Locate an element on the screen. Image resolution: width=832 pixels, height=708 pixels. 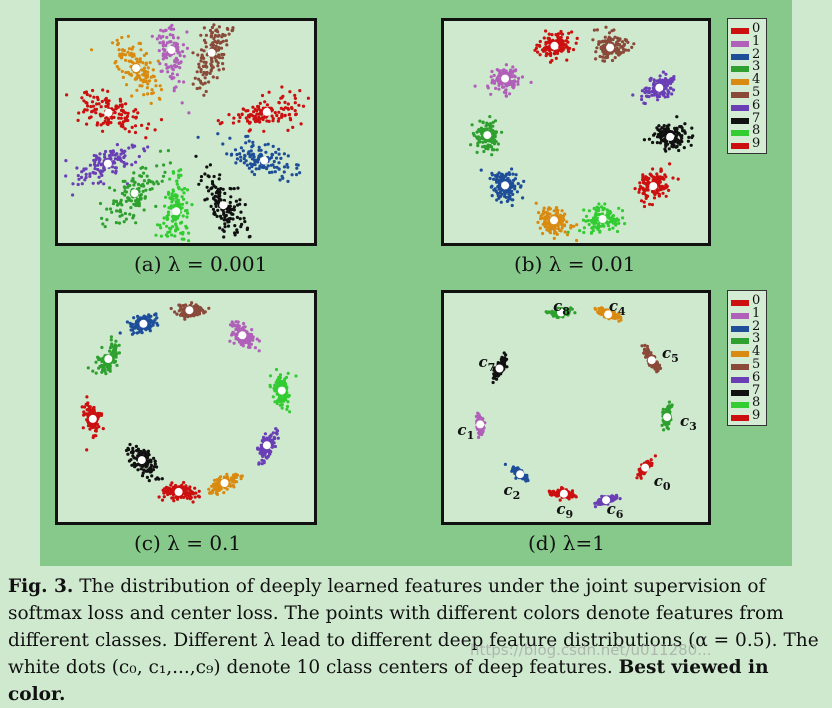
legend-item-4: 4 is located at coordinates (749, 80).